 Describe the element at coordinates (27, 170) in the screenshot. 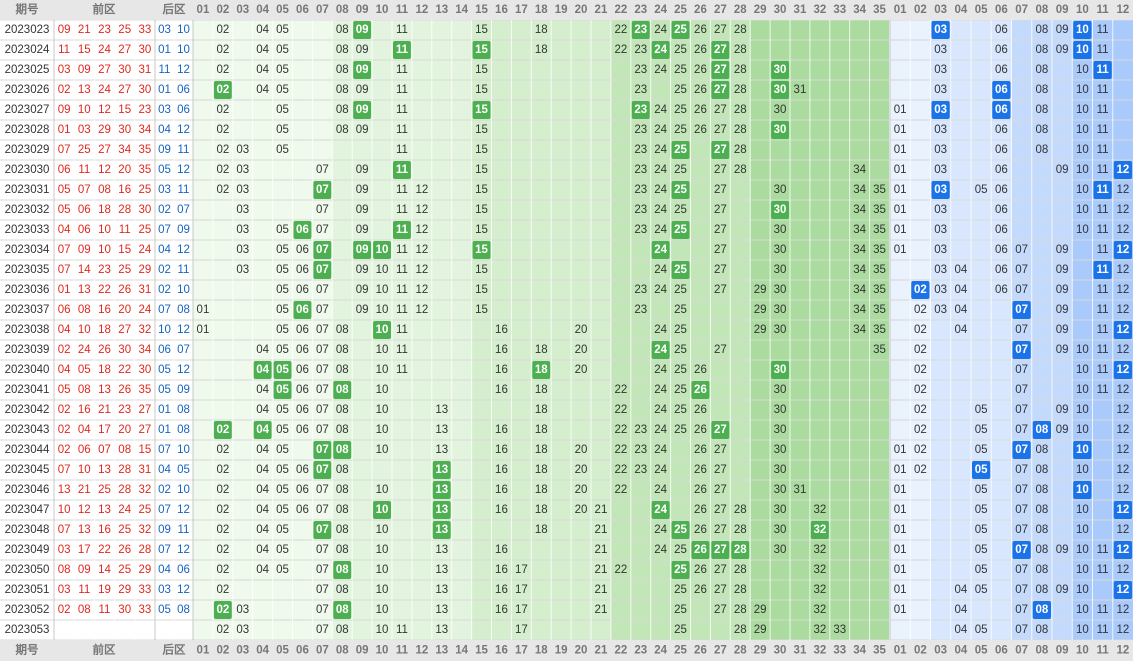

I see `issue: 2023030` at that location.